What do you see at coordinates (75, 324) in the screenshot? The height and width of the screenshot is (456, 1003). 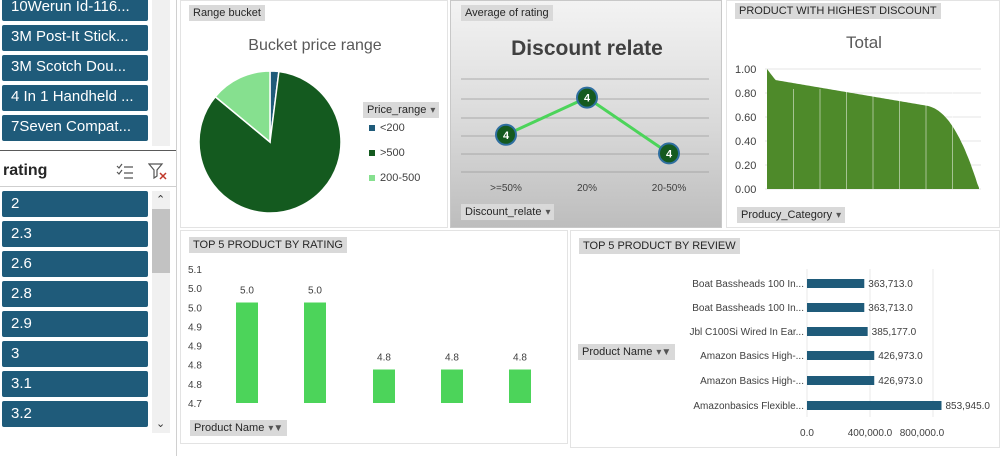 I see `rating-slicer-item: 2.9` at bounding box center [75, 324].